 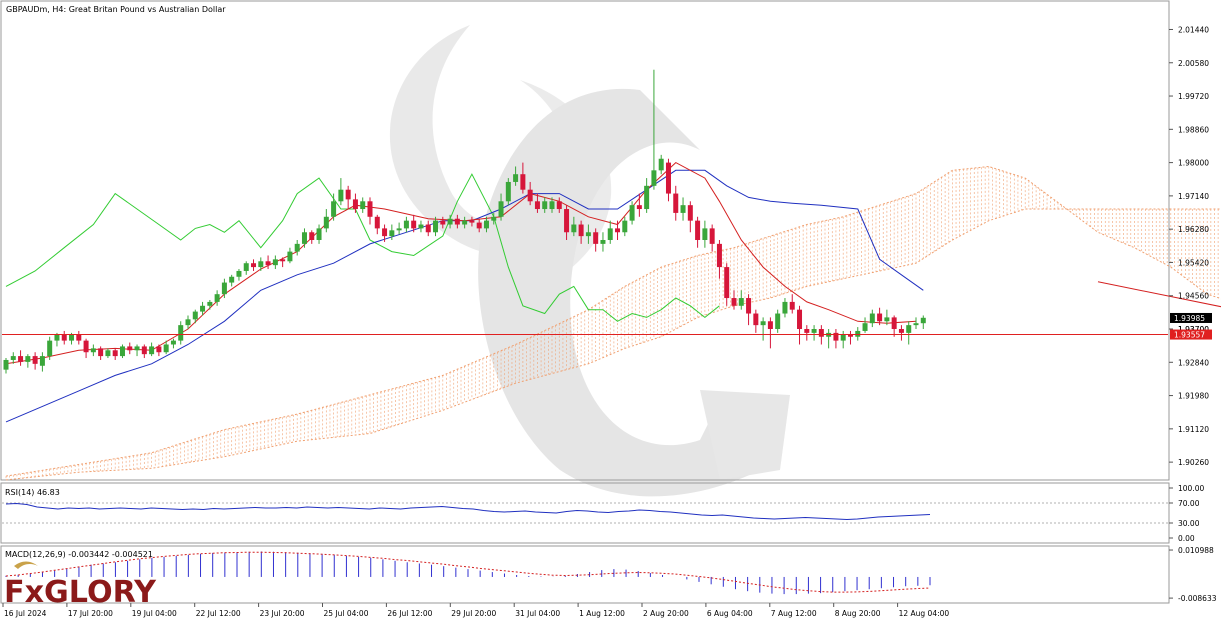 What do you see at coordinates (1193, 462) in the screenshot?
I see `y-tick-label: 1.90260` at bounding box center [1193, 462].